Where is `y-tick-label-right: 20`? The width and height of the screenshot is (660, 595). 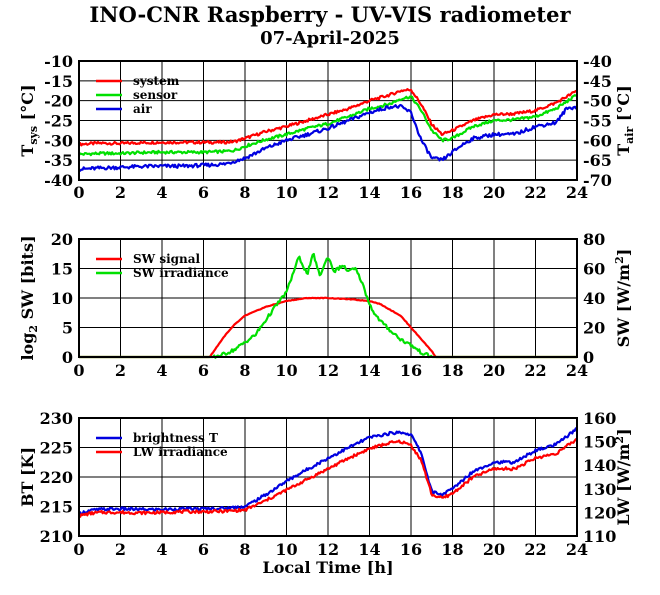 y-tick-label-right: 20 is located at coordinates (594, 328).